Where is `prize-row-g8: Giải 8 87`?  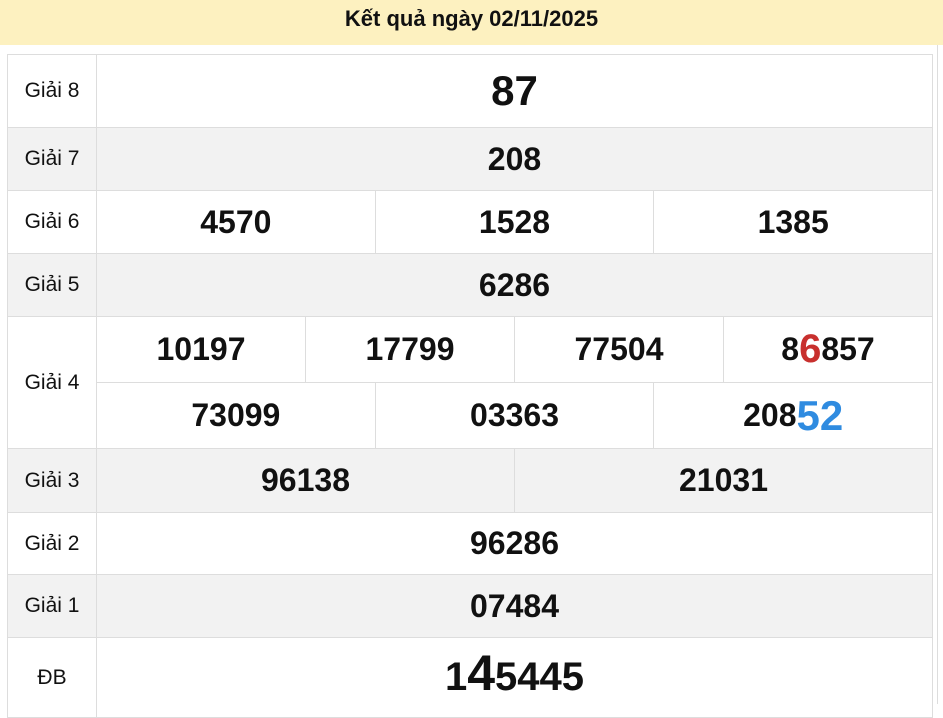 prize-row-g8: Giải 8 87 is located at coordinates (470, 91).